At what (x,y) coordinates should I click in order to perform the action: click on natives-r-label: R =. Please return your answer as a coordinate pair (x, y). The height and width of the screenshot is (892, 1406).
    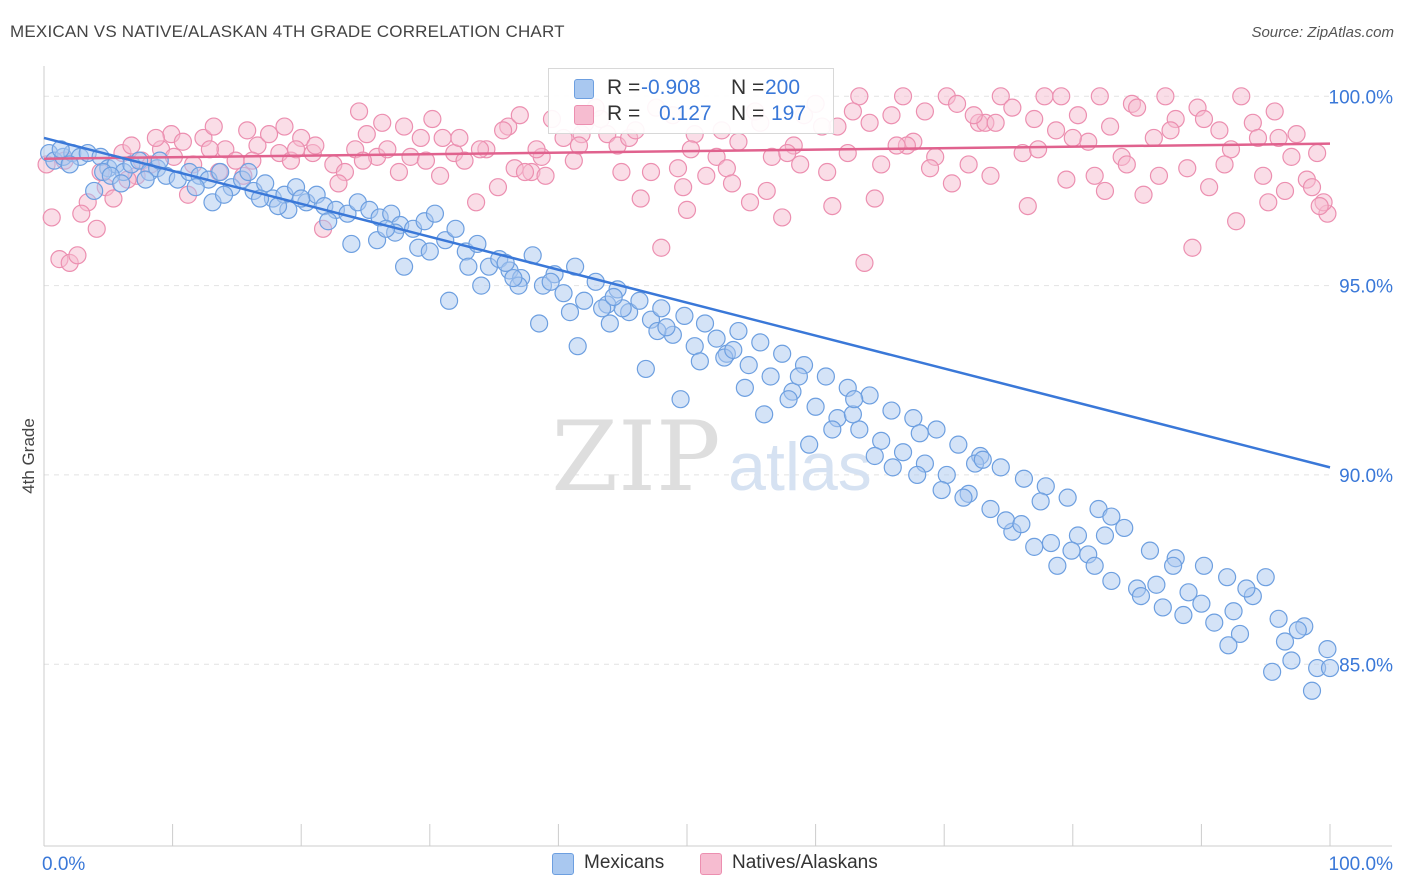
    Looking at the image, I should click on (624, 113).